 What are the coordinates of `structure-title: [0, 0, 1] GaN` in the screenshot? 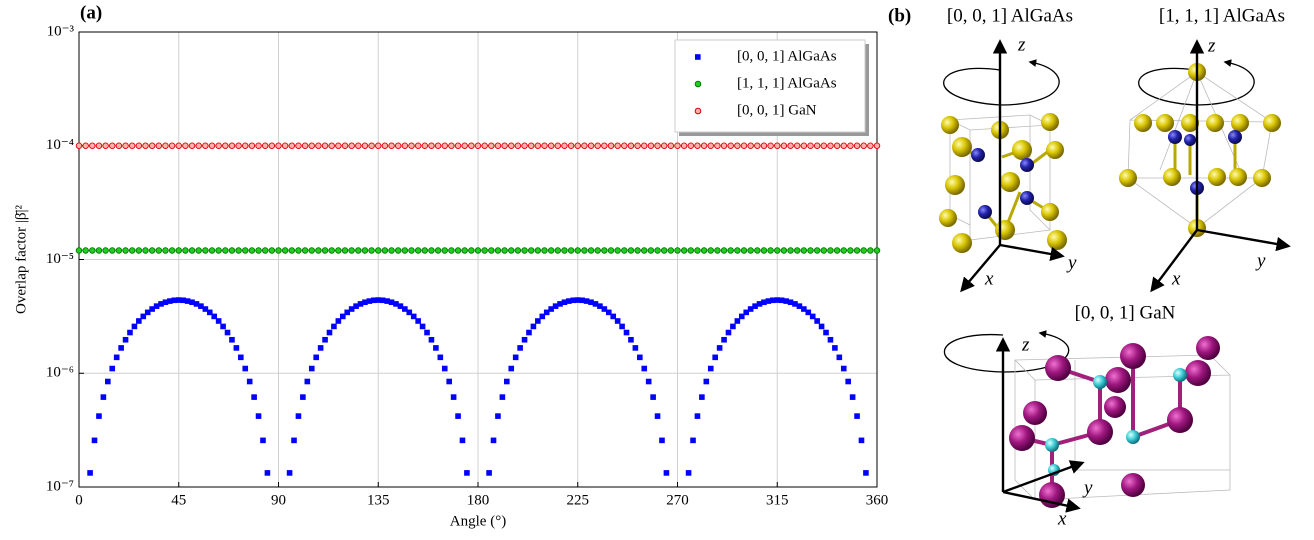 It's located at (1125, 312).